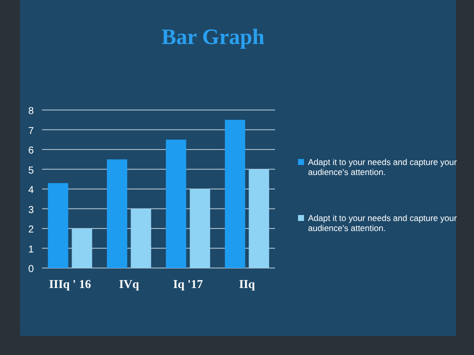  Describe the element at coordinates (31, 190) in the screenshot. I see `y-tick-label: 4` at that location.